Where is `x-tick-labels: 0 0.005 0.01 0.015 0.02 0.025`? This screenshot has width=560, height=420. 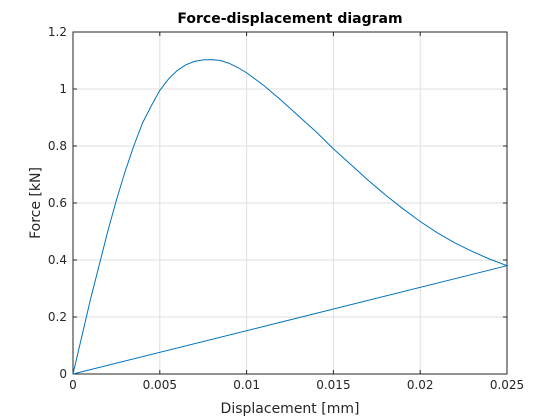 x-tick-labels: 0 0.005 0.01 0.015 0.02 0.025 is located at coordinates (296, 385).